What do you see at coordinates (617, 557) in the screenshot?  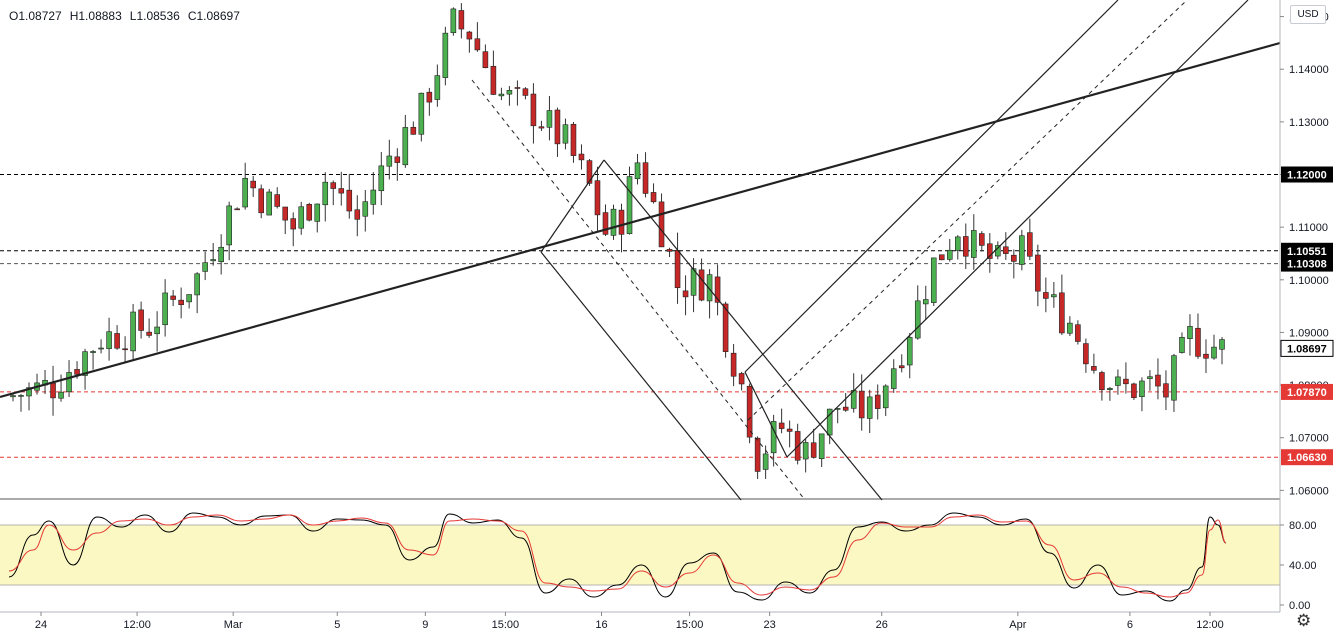 I see `stochastic-k-line` at bounding box center [617, 557].